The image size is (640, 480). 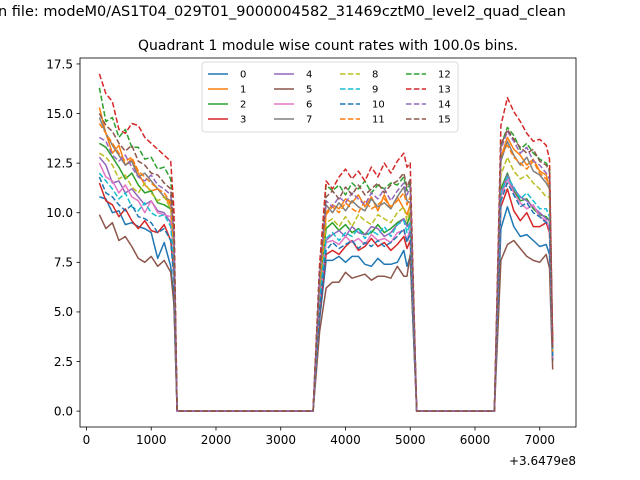 I want to click on legend-entry: 7, so click(x=293, y=120).